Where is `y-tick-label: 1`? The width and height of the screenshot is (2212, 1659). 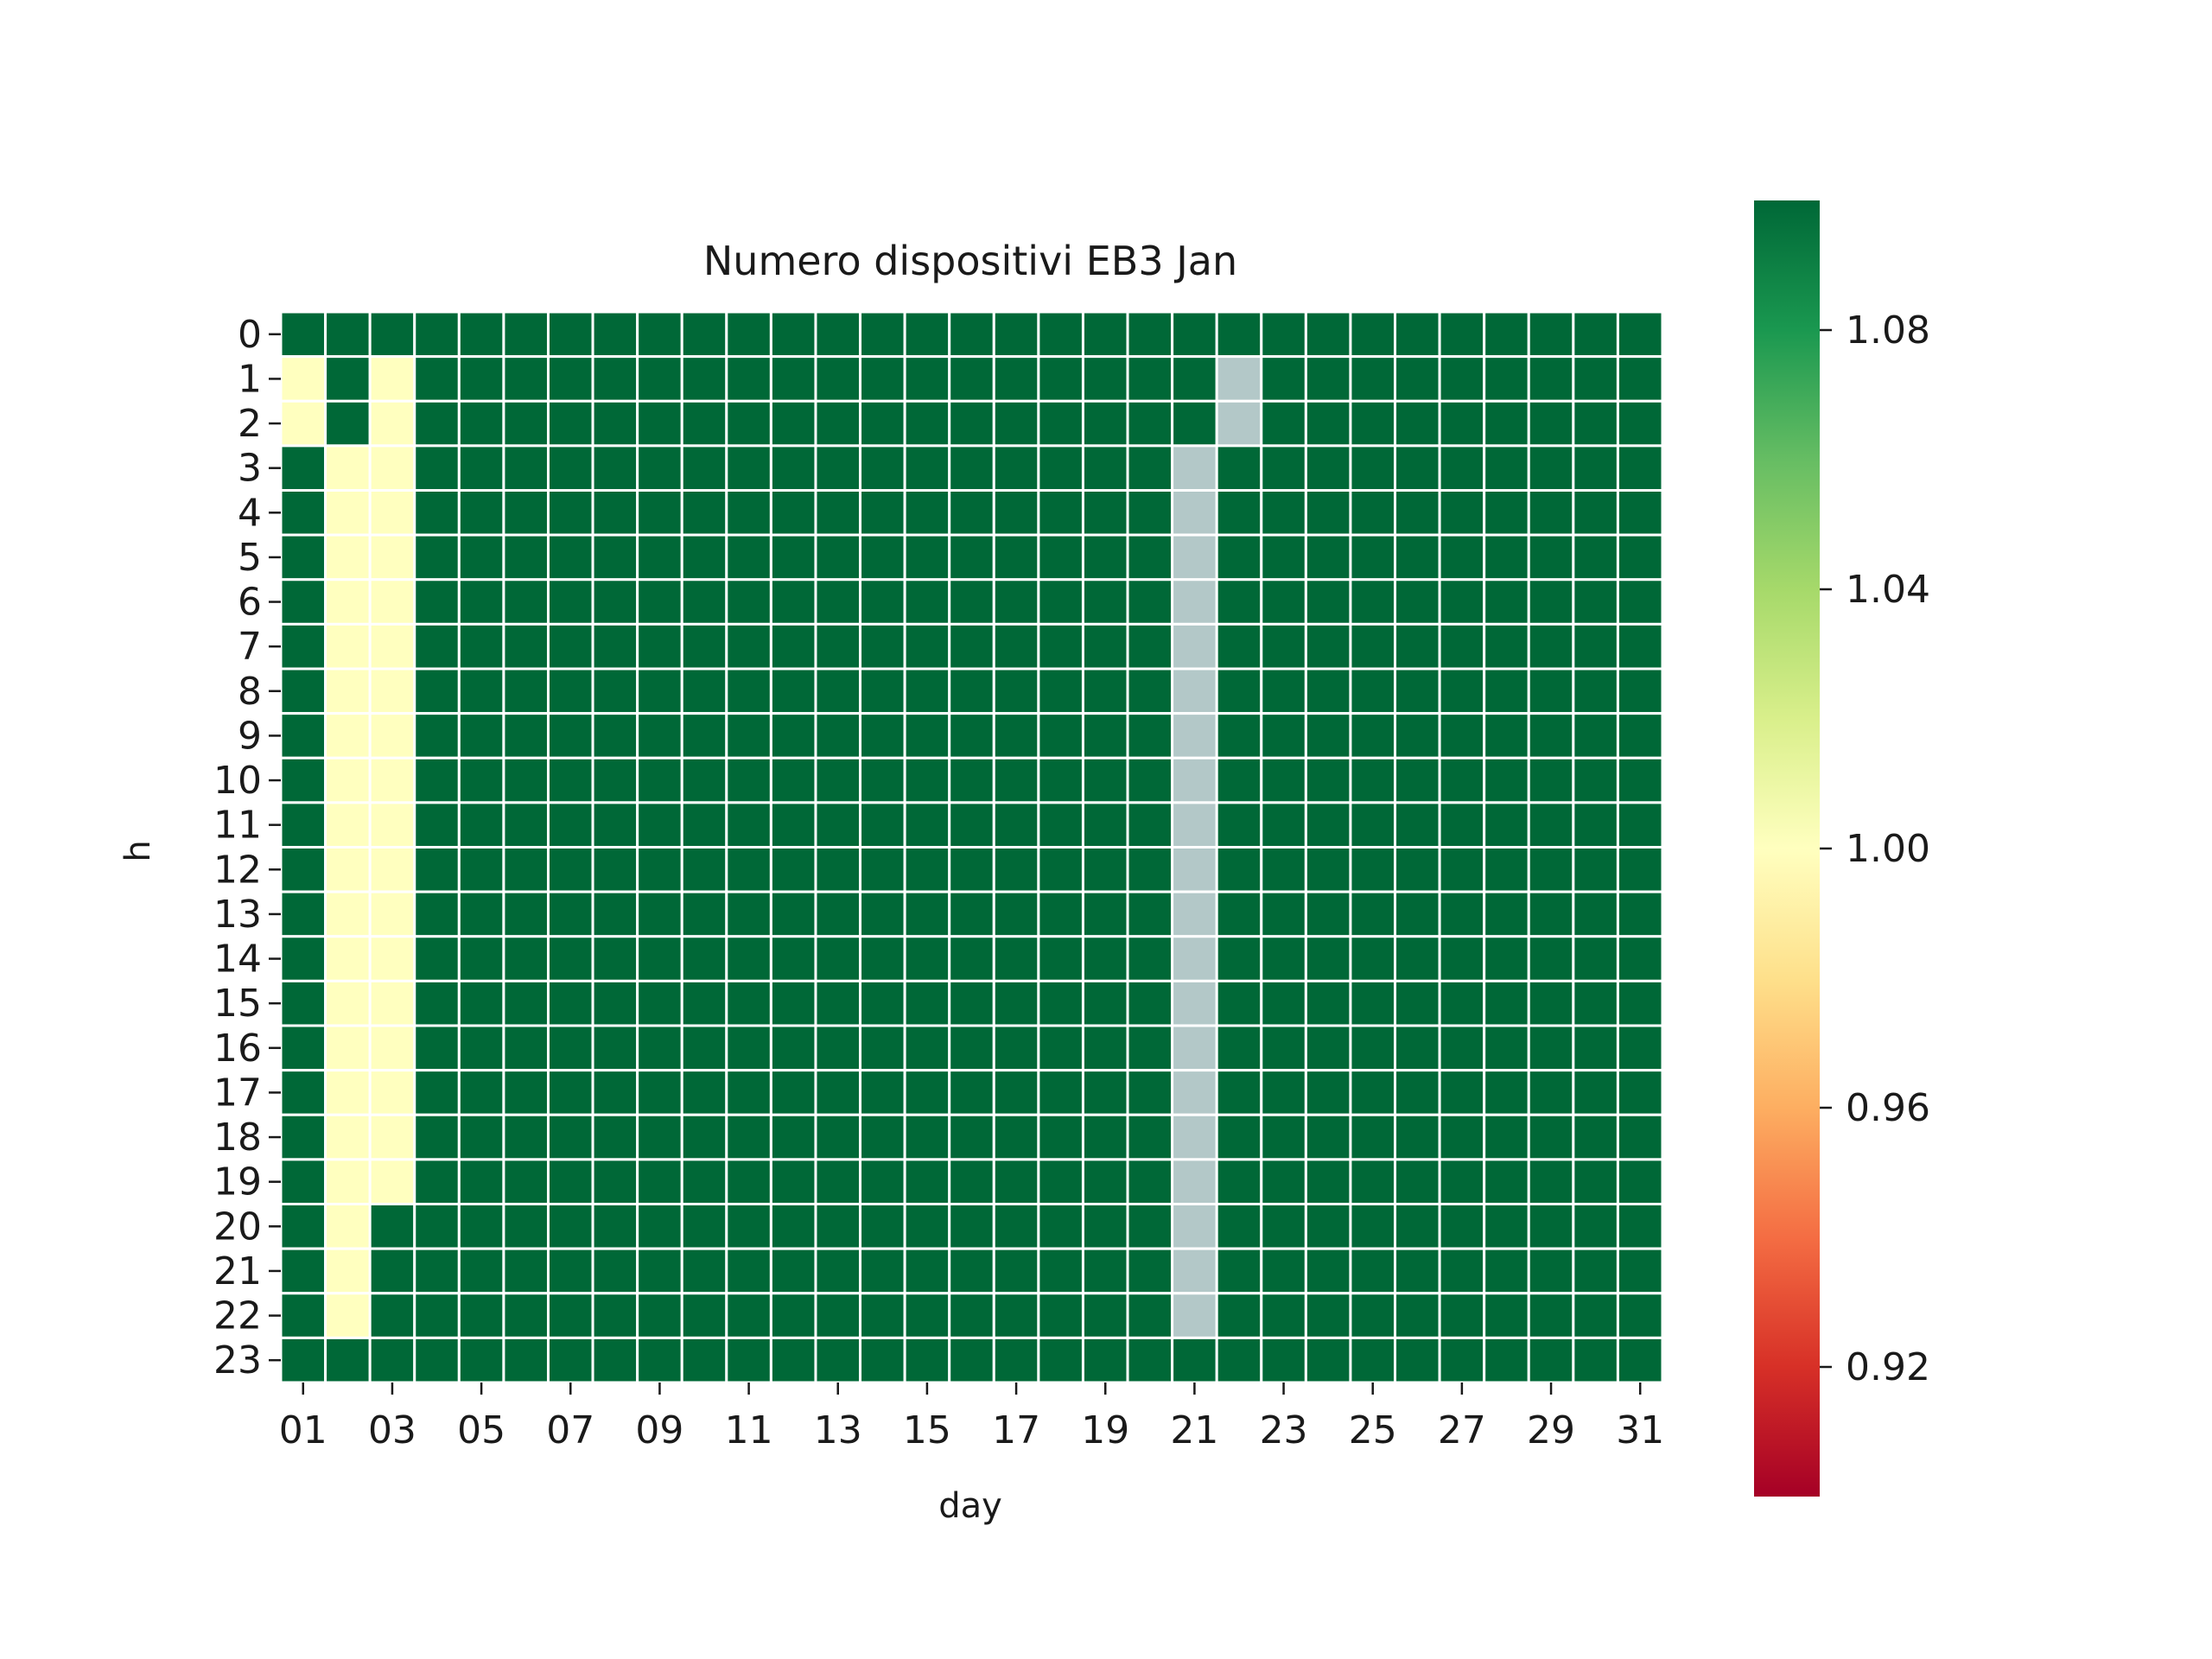
y-tick-label: 1 is located at coordinates (250, 379).